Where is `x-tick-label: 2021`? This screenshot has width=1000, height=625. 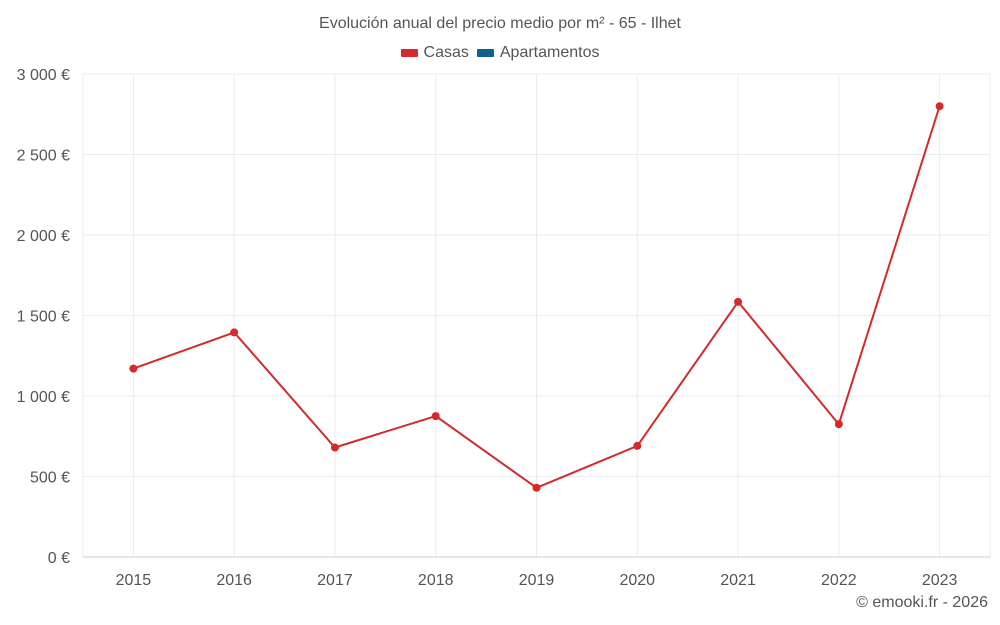
x-tick-label: 2021 is located at coordinates (738, 580).